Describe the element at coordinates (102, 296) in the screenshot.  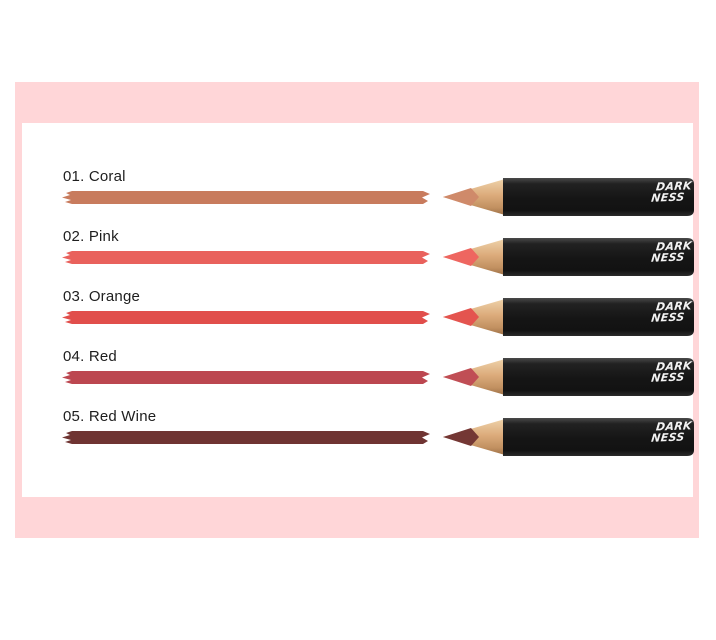
I see `shade-label: 03. Orange` at that location.